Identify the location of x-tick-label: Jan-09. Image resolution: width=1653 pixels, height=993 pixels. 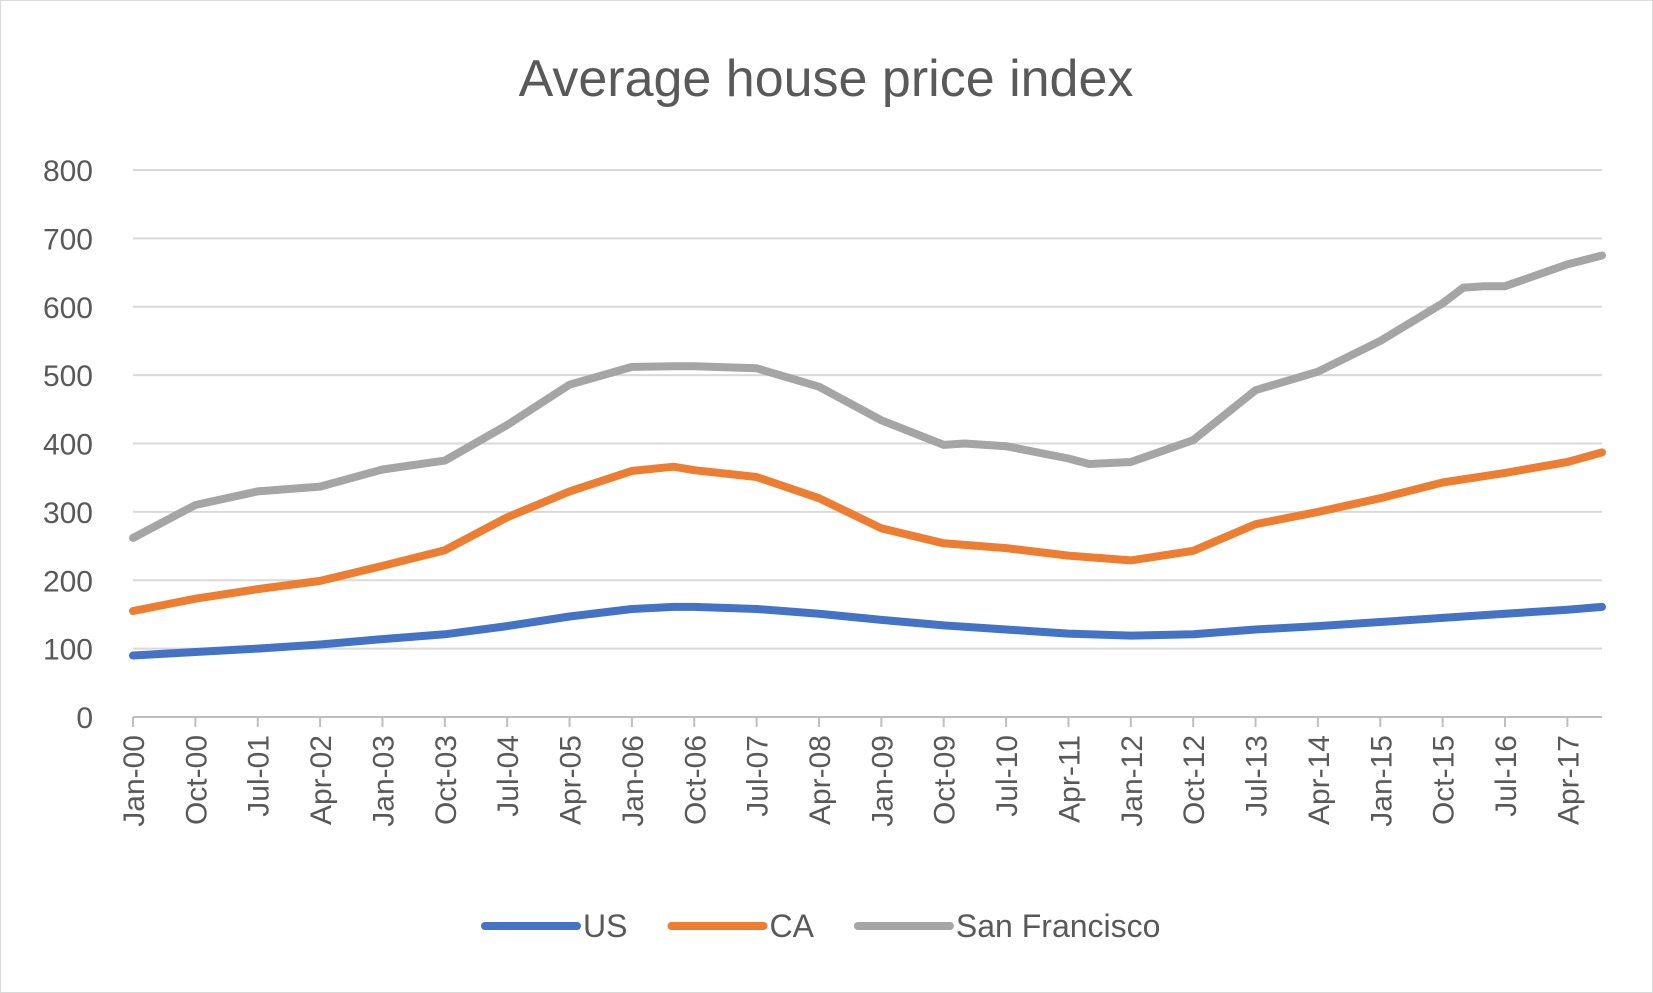
(882, 781).